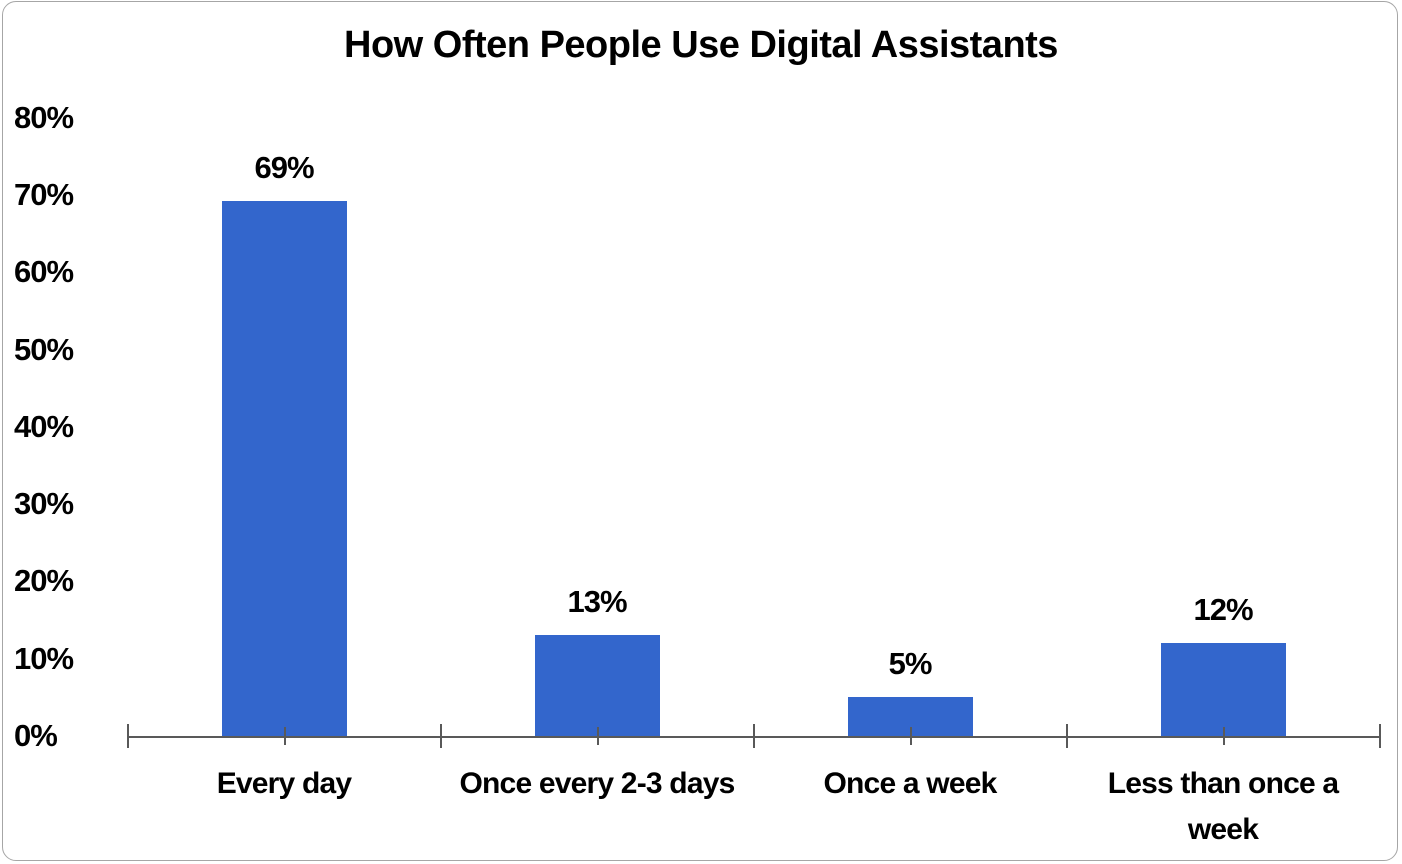  I want to click on y-tick-0: 0%, so click(36, 735).